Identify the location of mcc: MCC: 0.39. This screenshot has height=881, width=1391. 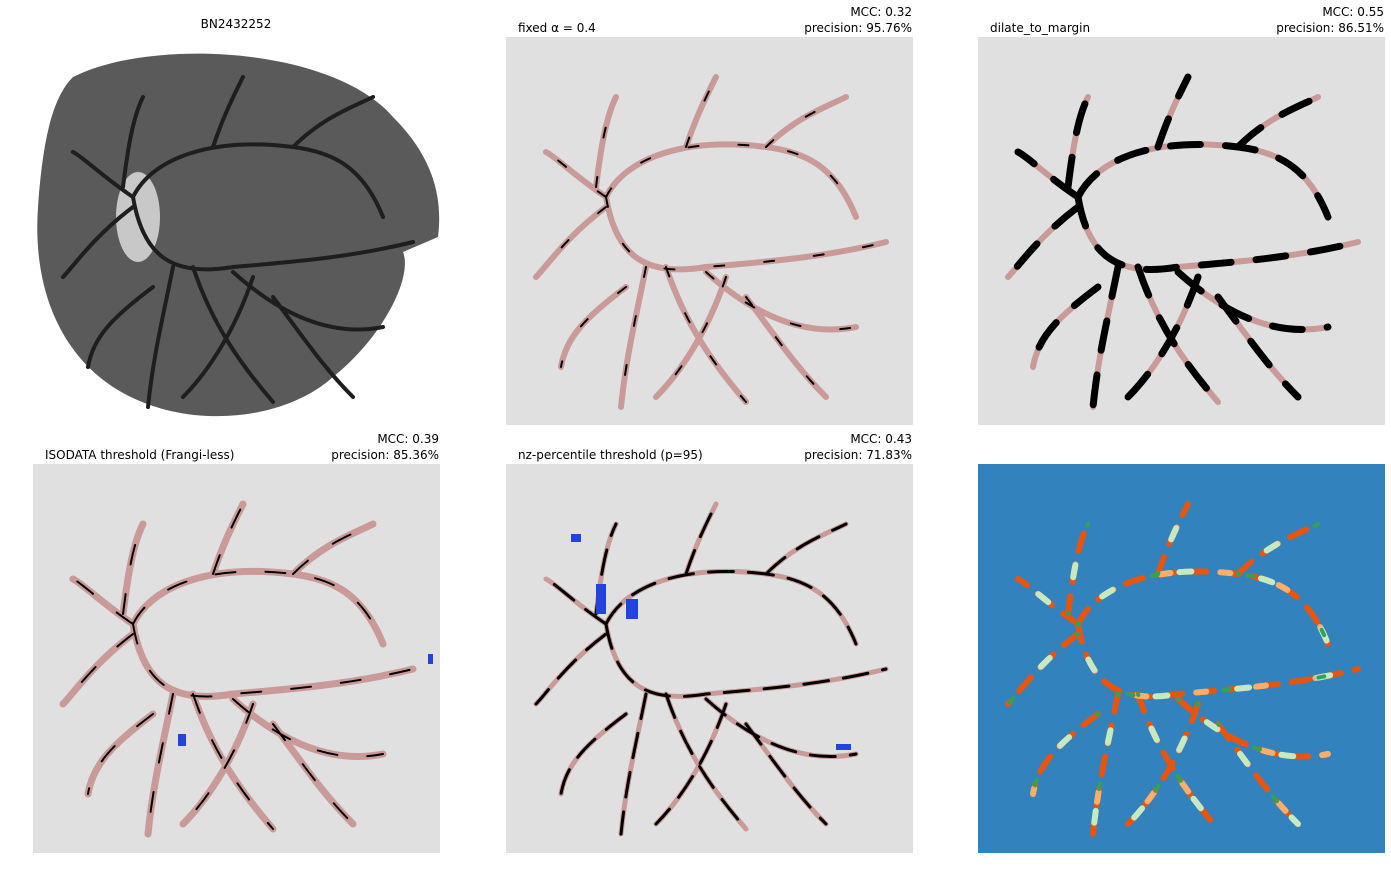
(408, 439).